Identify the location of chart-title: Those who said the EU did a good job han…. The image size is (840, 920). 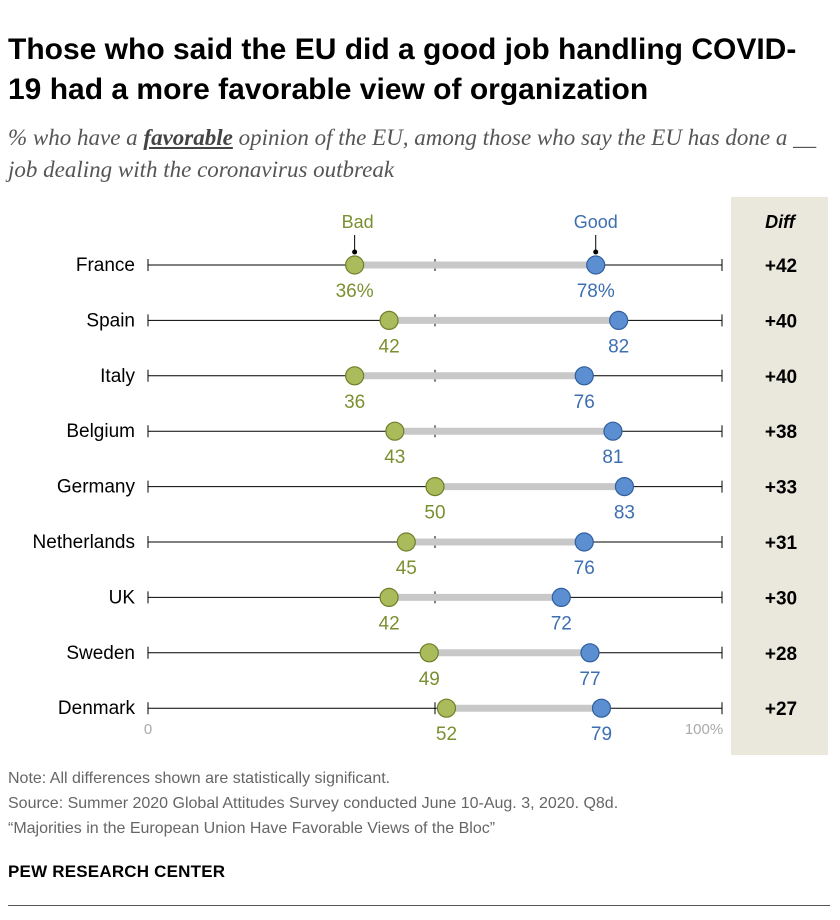
(402, 69).